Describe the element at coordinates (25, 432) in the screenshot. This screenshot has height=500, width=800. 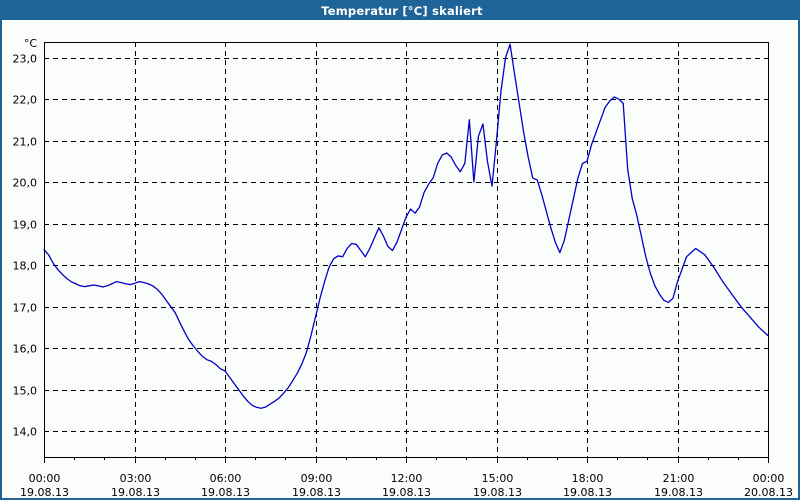
I see `y-tick-label: 14,0` at that location.